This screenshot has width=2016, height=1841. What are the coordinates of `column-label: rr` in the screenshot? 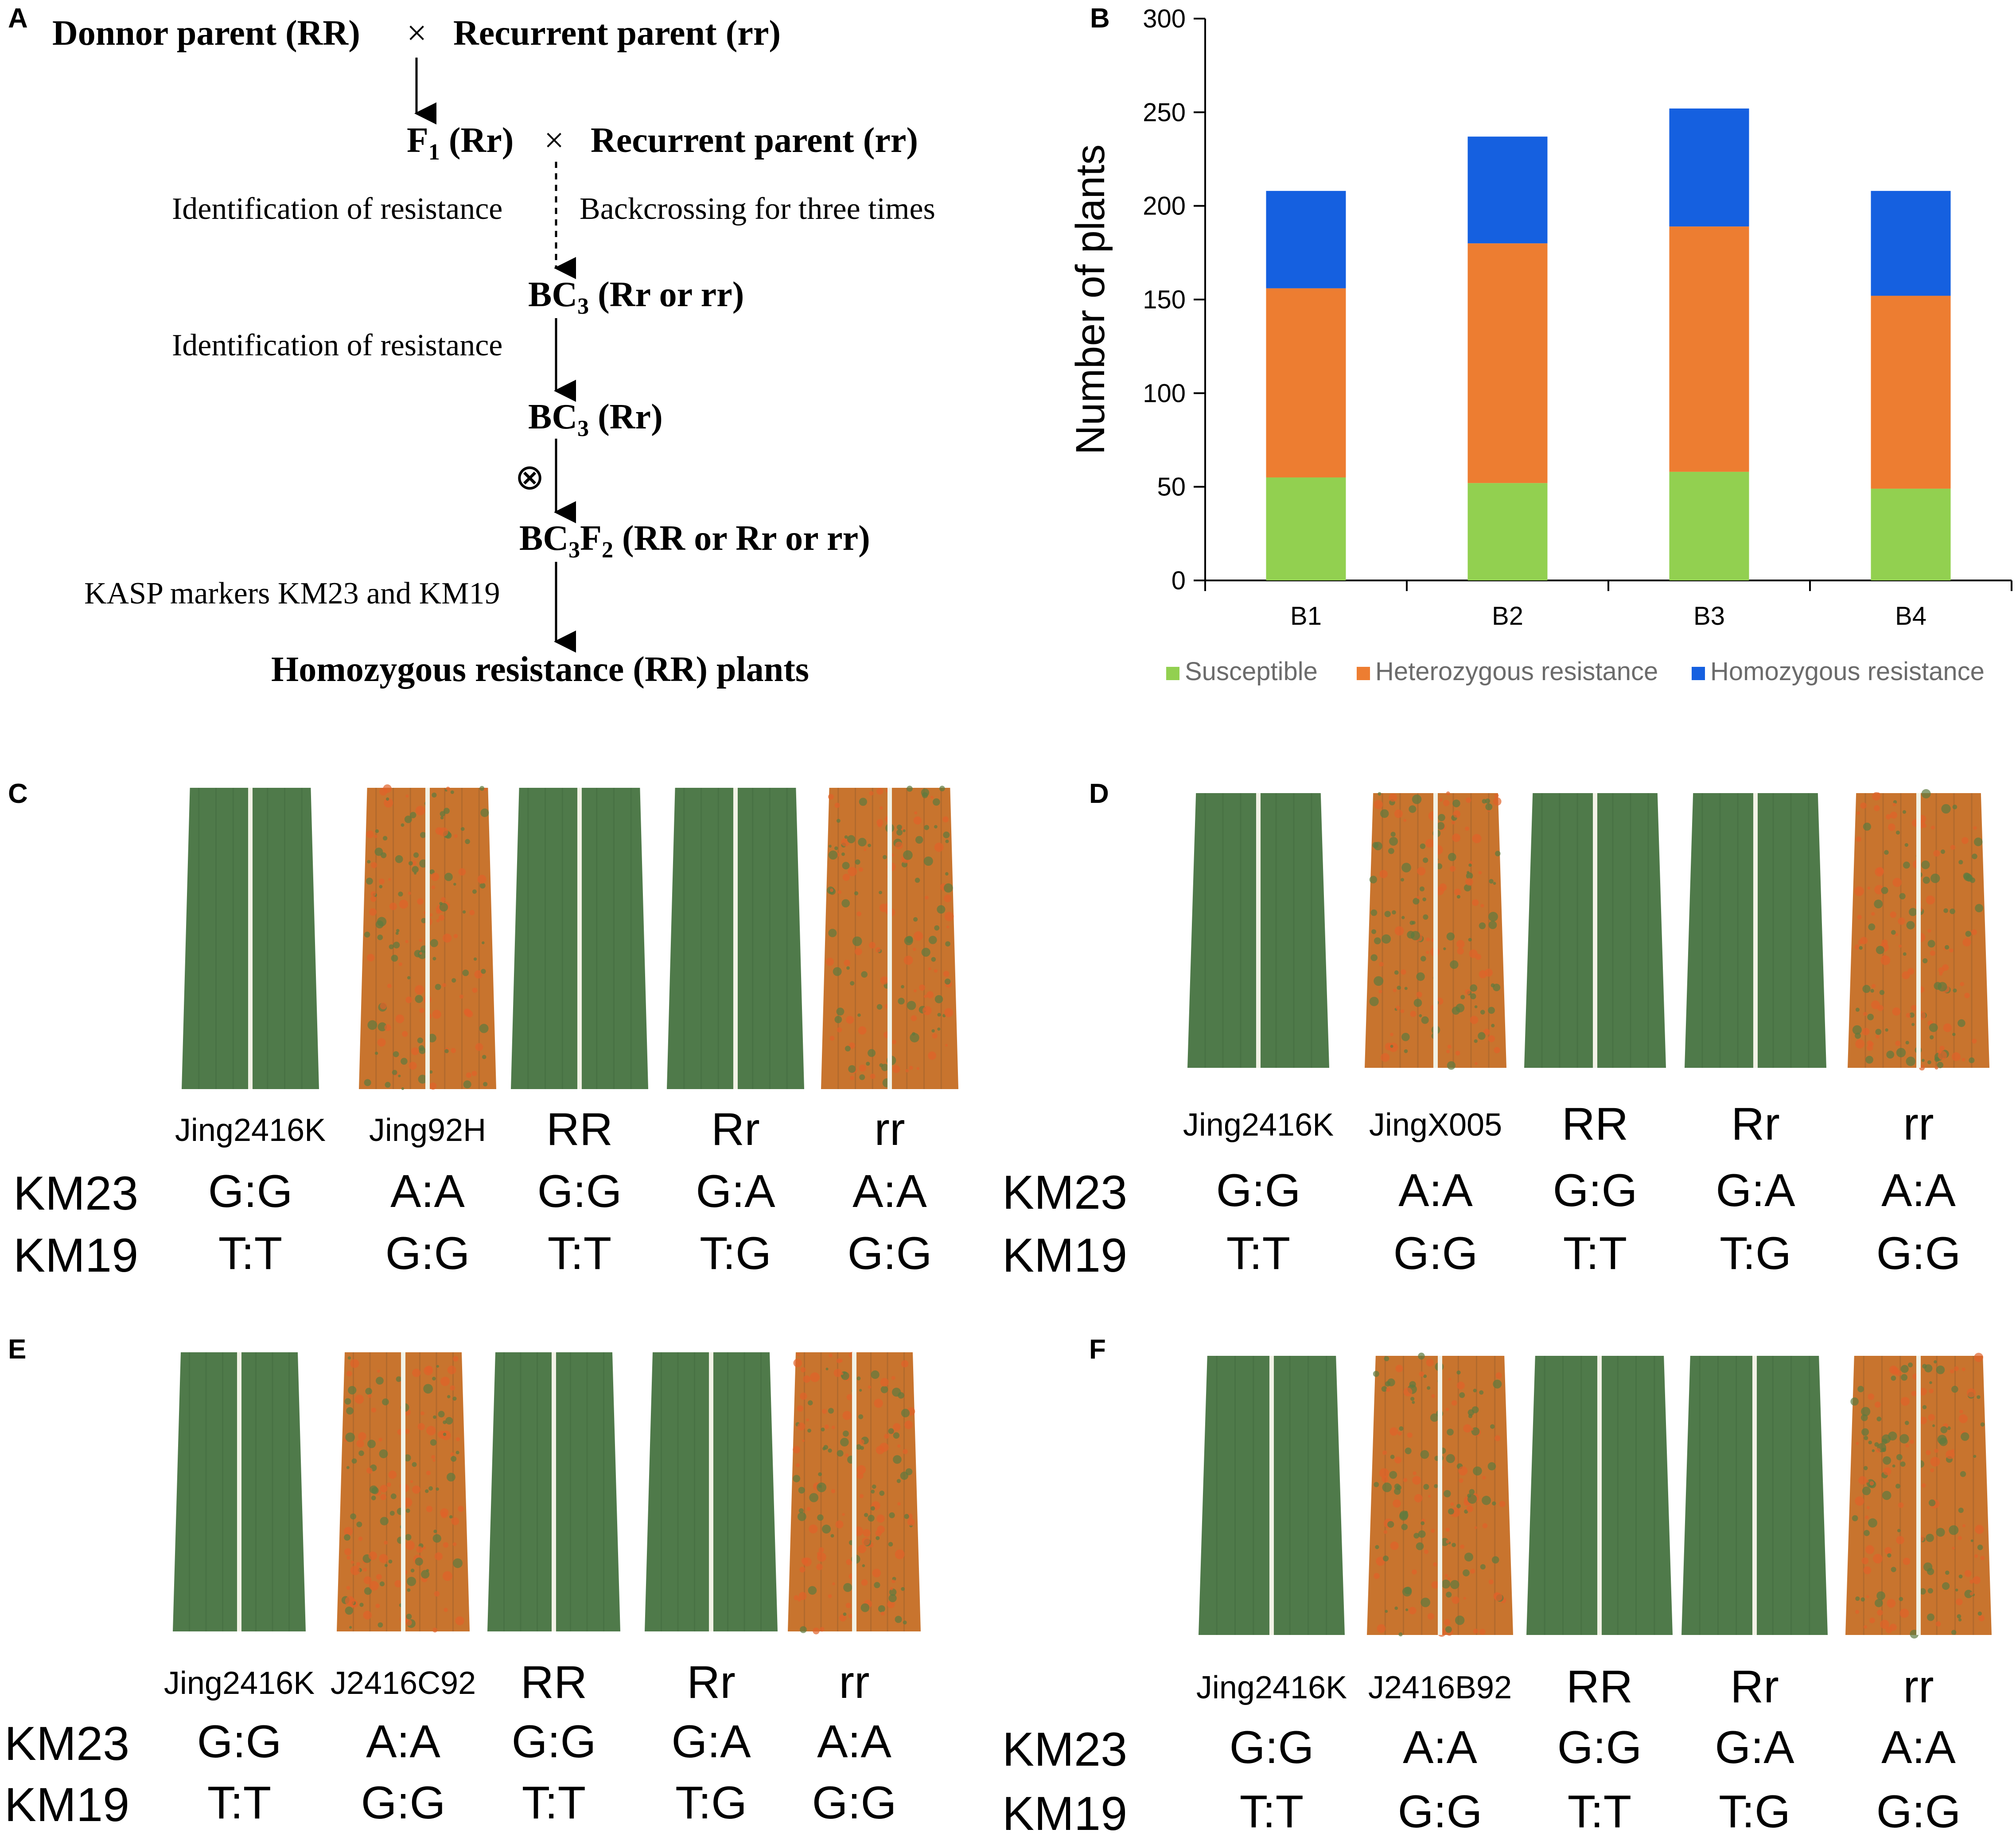 It's located at (890, 1129).